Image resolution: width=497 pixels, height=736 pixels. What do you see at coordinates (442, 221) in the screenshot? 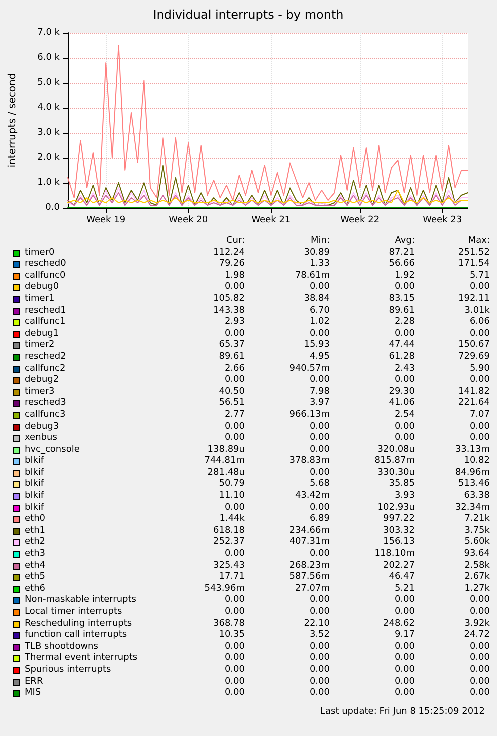
I see `x-tick-label: Week 23` at bounding box center [442, 221].